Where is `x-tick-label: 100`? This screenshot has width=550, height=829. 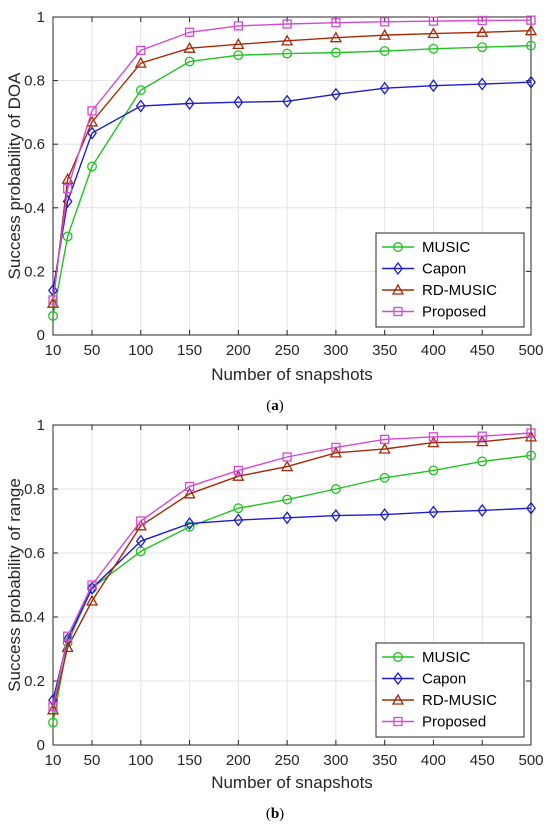
x-tick-label: 100 is located at coordinates (140, 350).